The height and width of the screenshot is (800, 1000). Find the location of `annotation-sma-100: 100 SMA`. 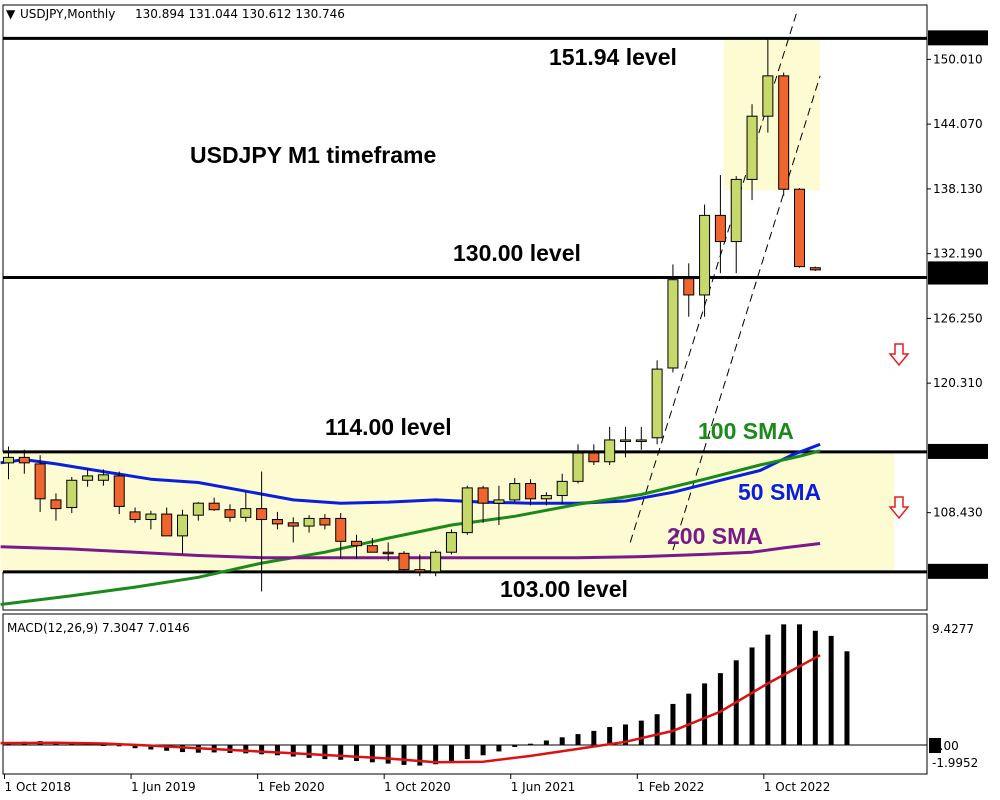

annotation-sma-100: 100 SMA is located at coordinates (746, 431).